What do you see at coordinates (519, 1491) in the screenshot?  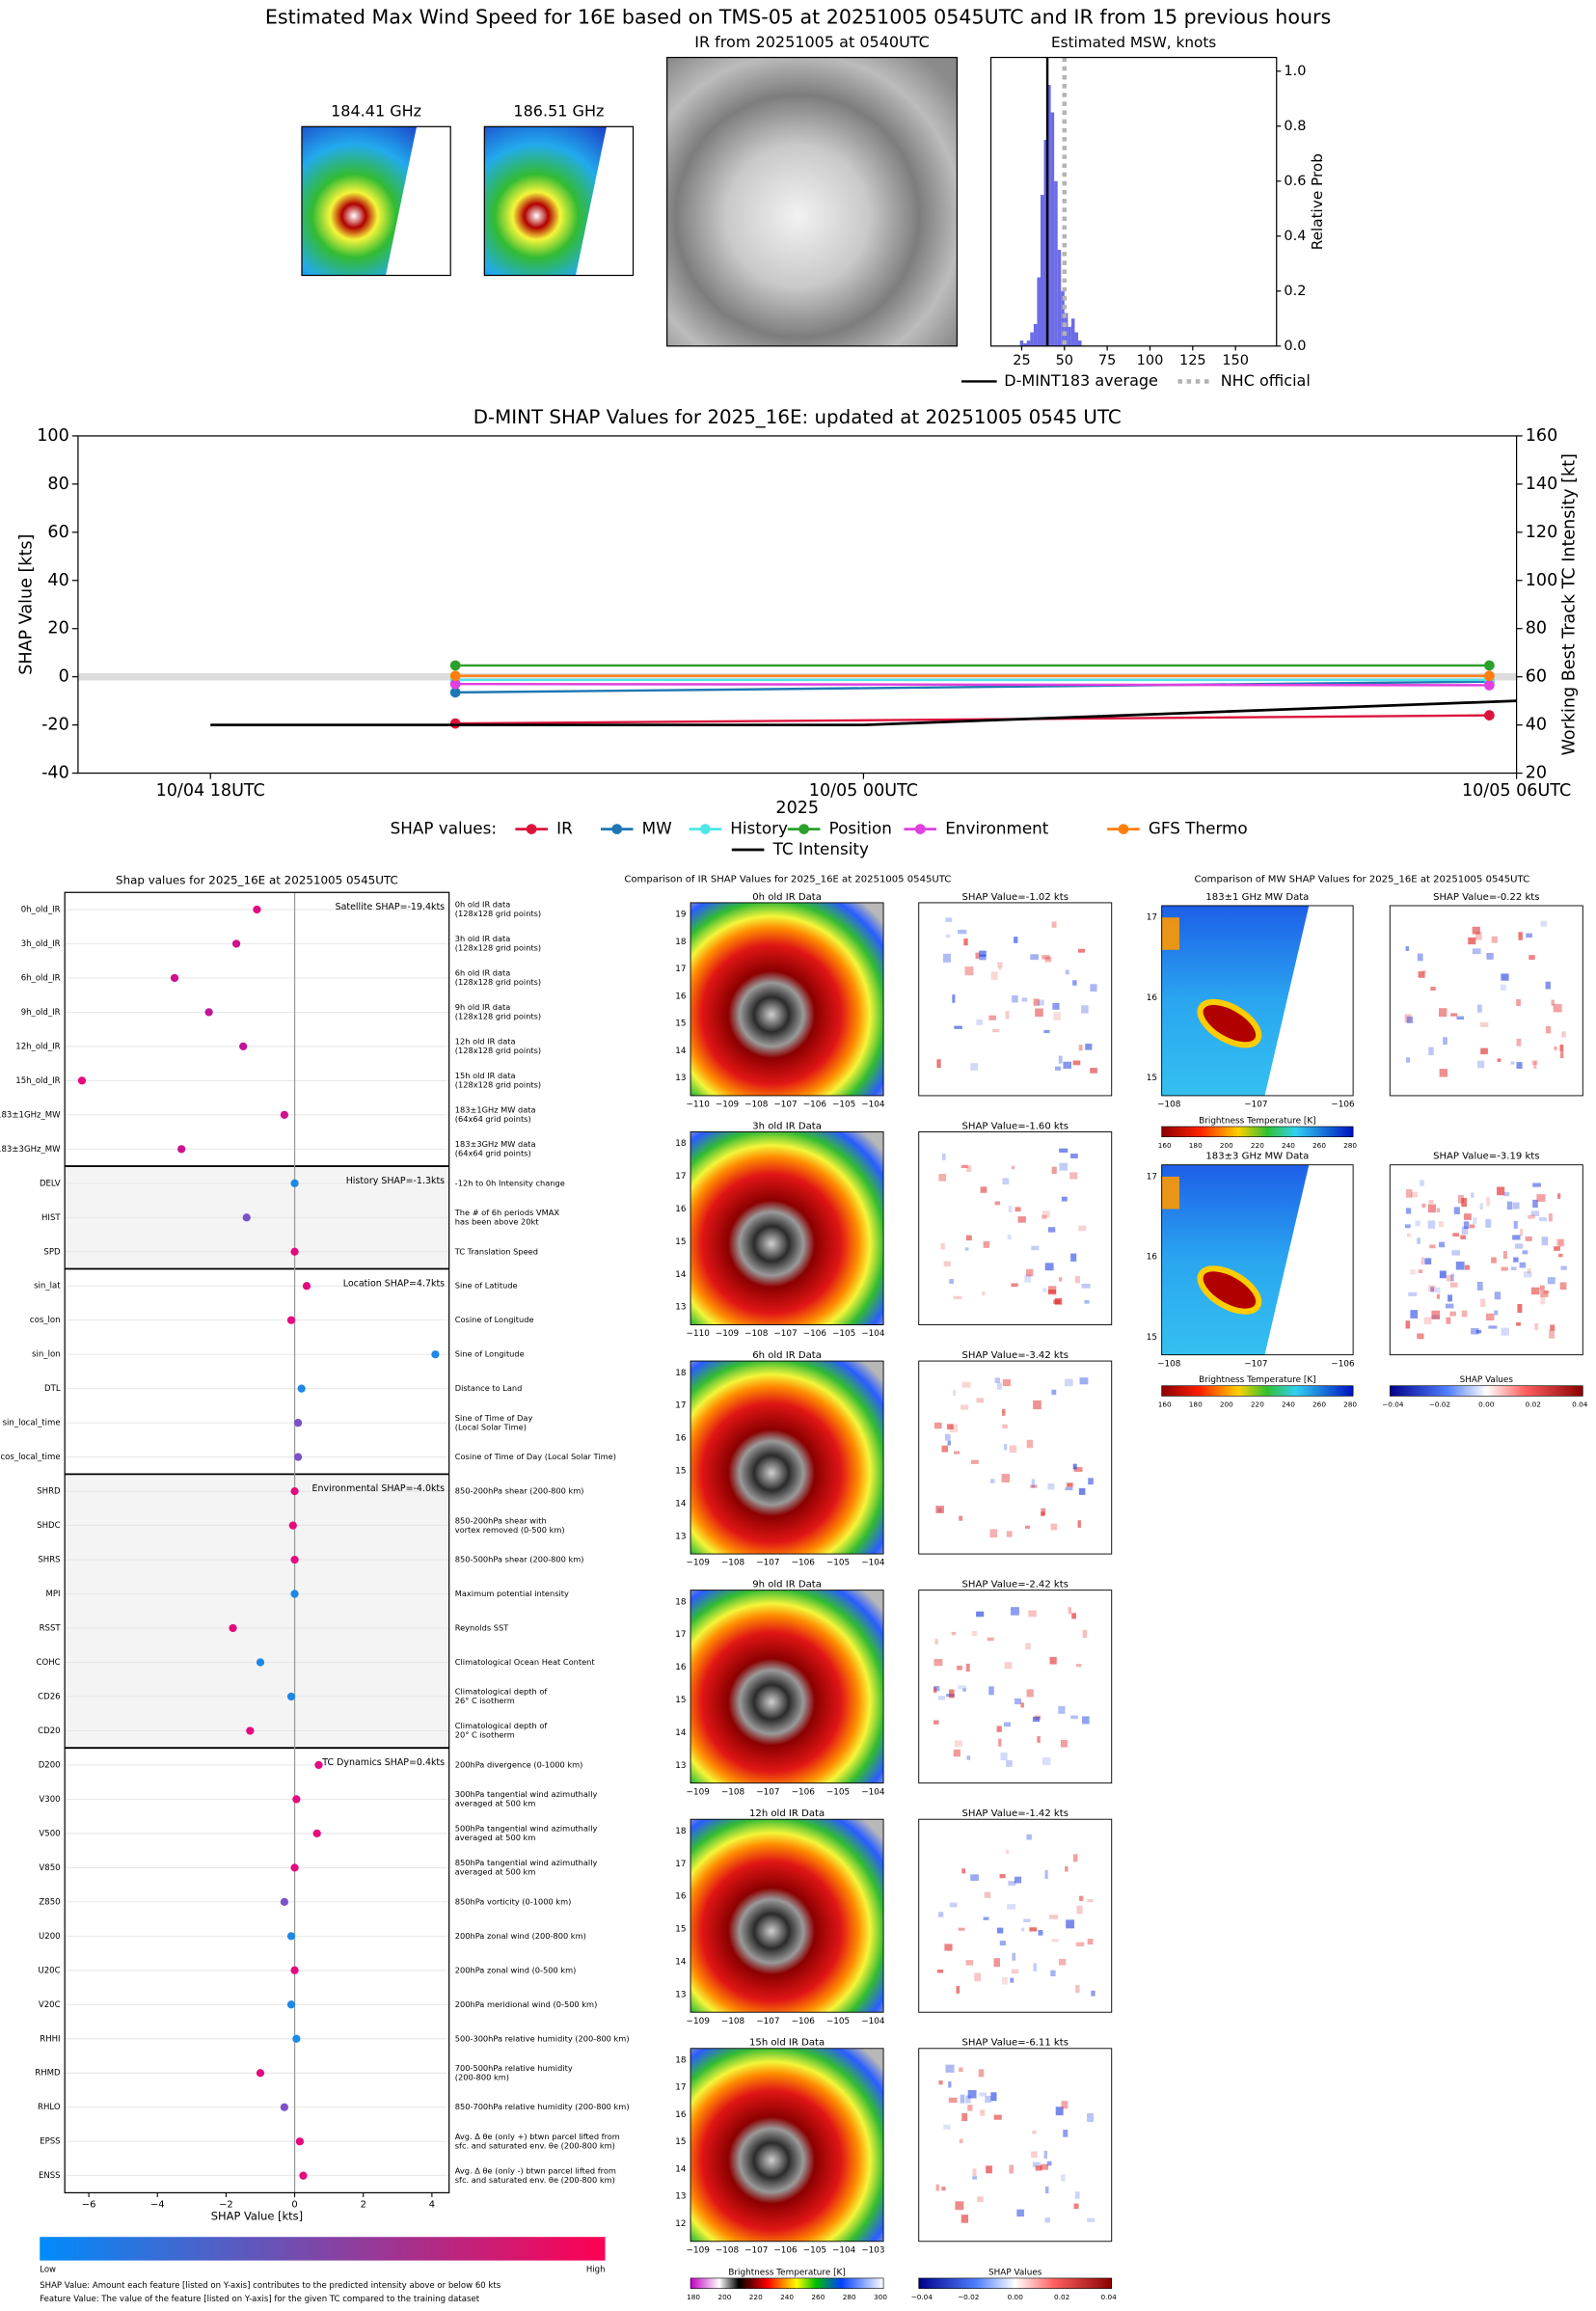 I see `feature-description: 850-200hPa shear (200-800 km)` at bounding box center [519, 1491].